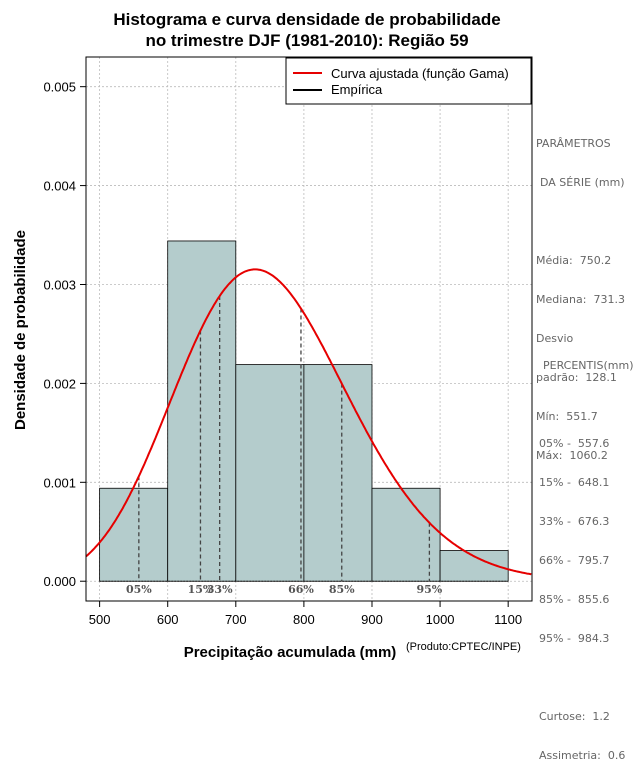 The height and width of the screenshot is (775, 640). What do you see at coordinates (555, 338) in the screenshot?
I see `param-std-line1: Desvio` at bounding box center [555, 338].